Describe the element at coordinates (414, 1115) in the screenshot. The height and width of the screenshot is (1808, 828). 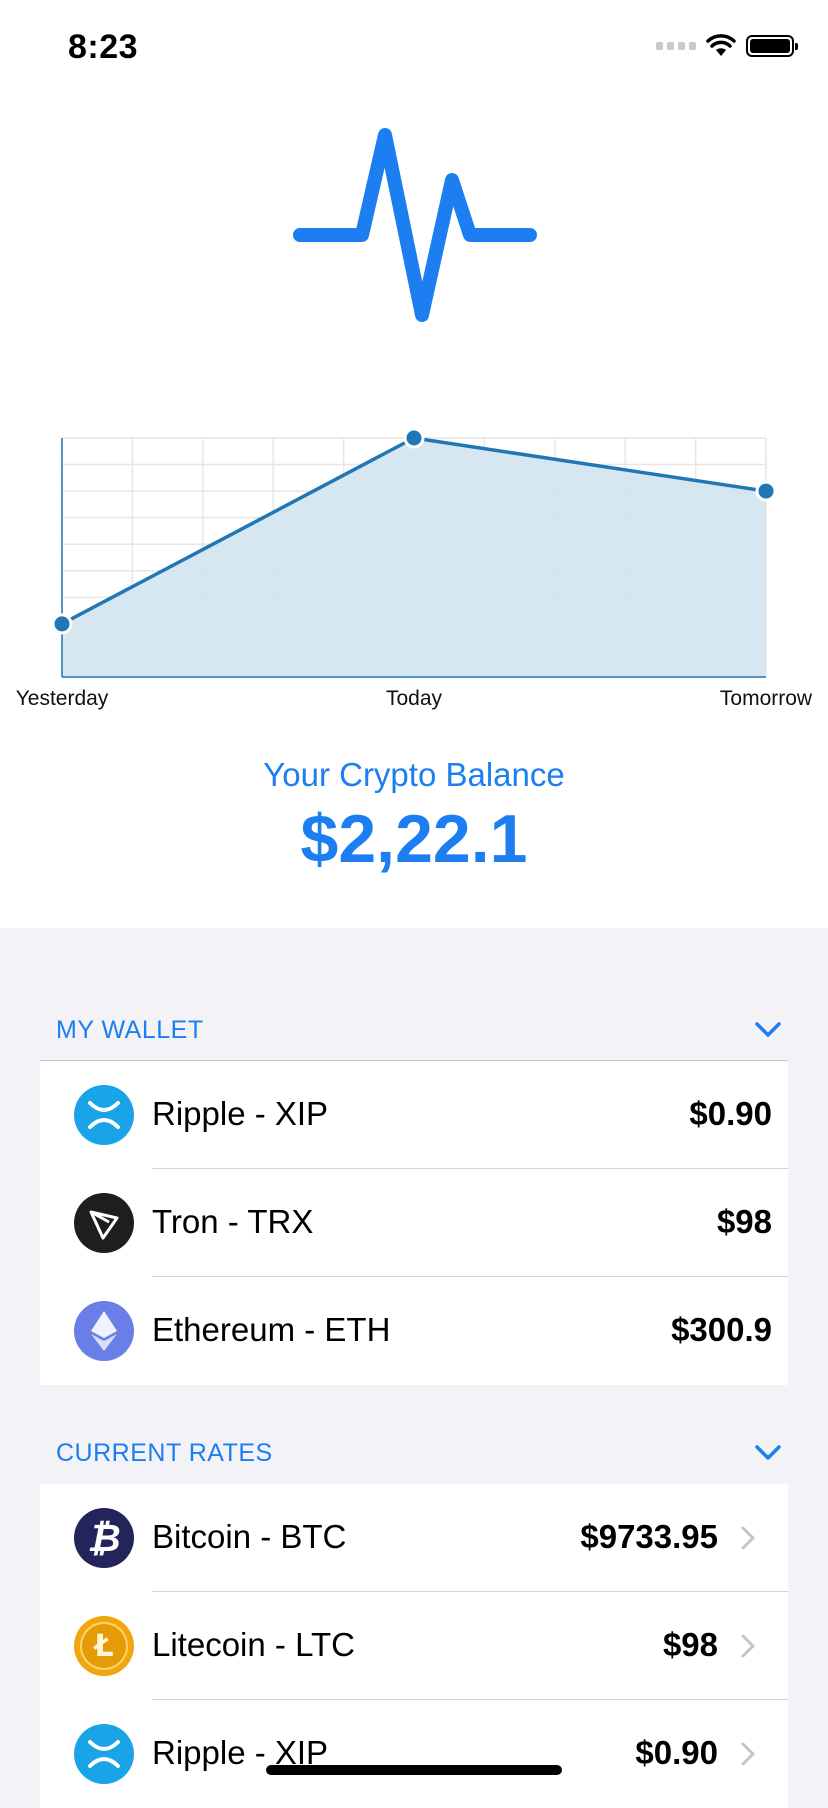
I see `wallet-row-ripple: Ripple - XIP $0.90` at that location.